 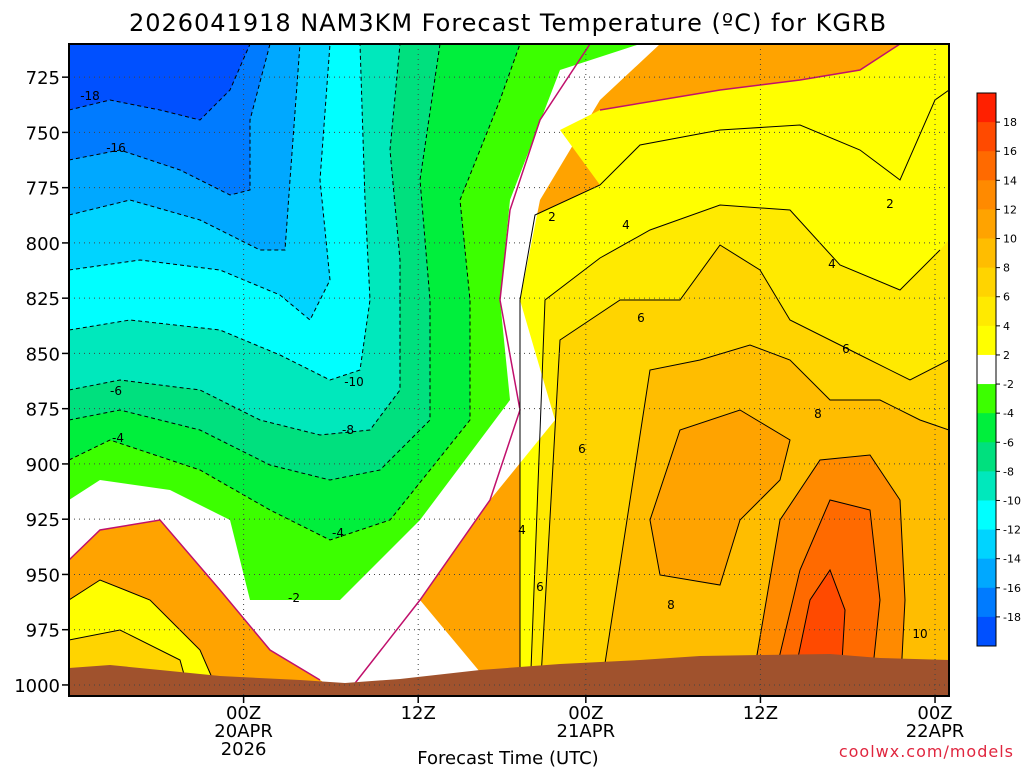 I want to click on contour-label: -2, so click(x=294, y=598).